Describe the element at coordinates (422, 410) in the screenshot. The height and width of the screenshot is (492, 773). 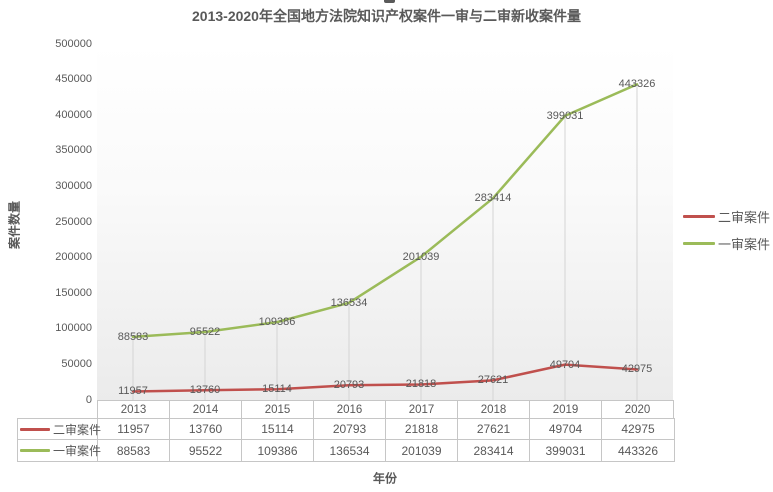
I see `x-axis-label: 2017` at that location.